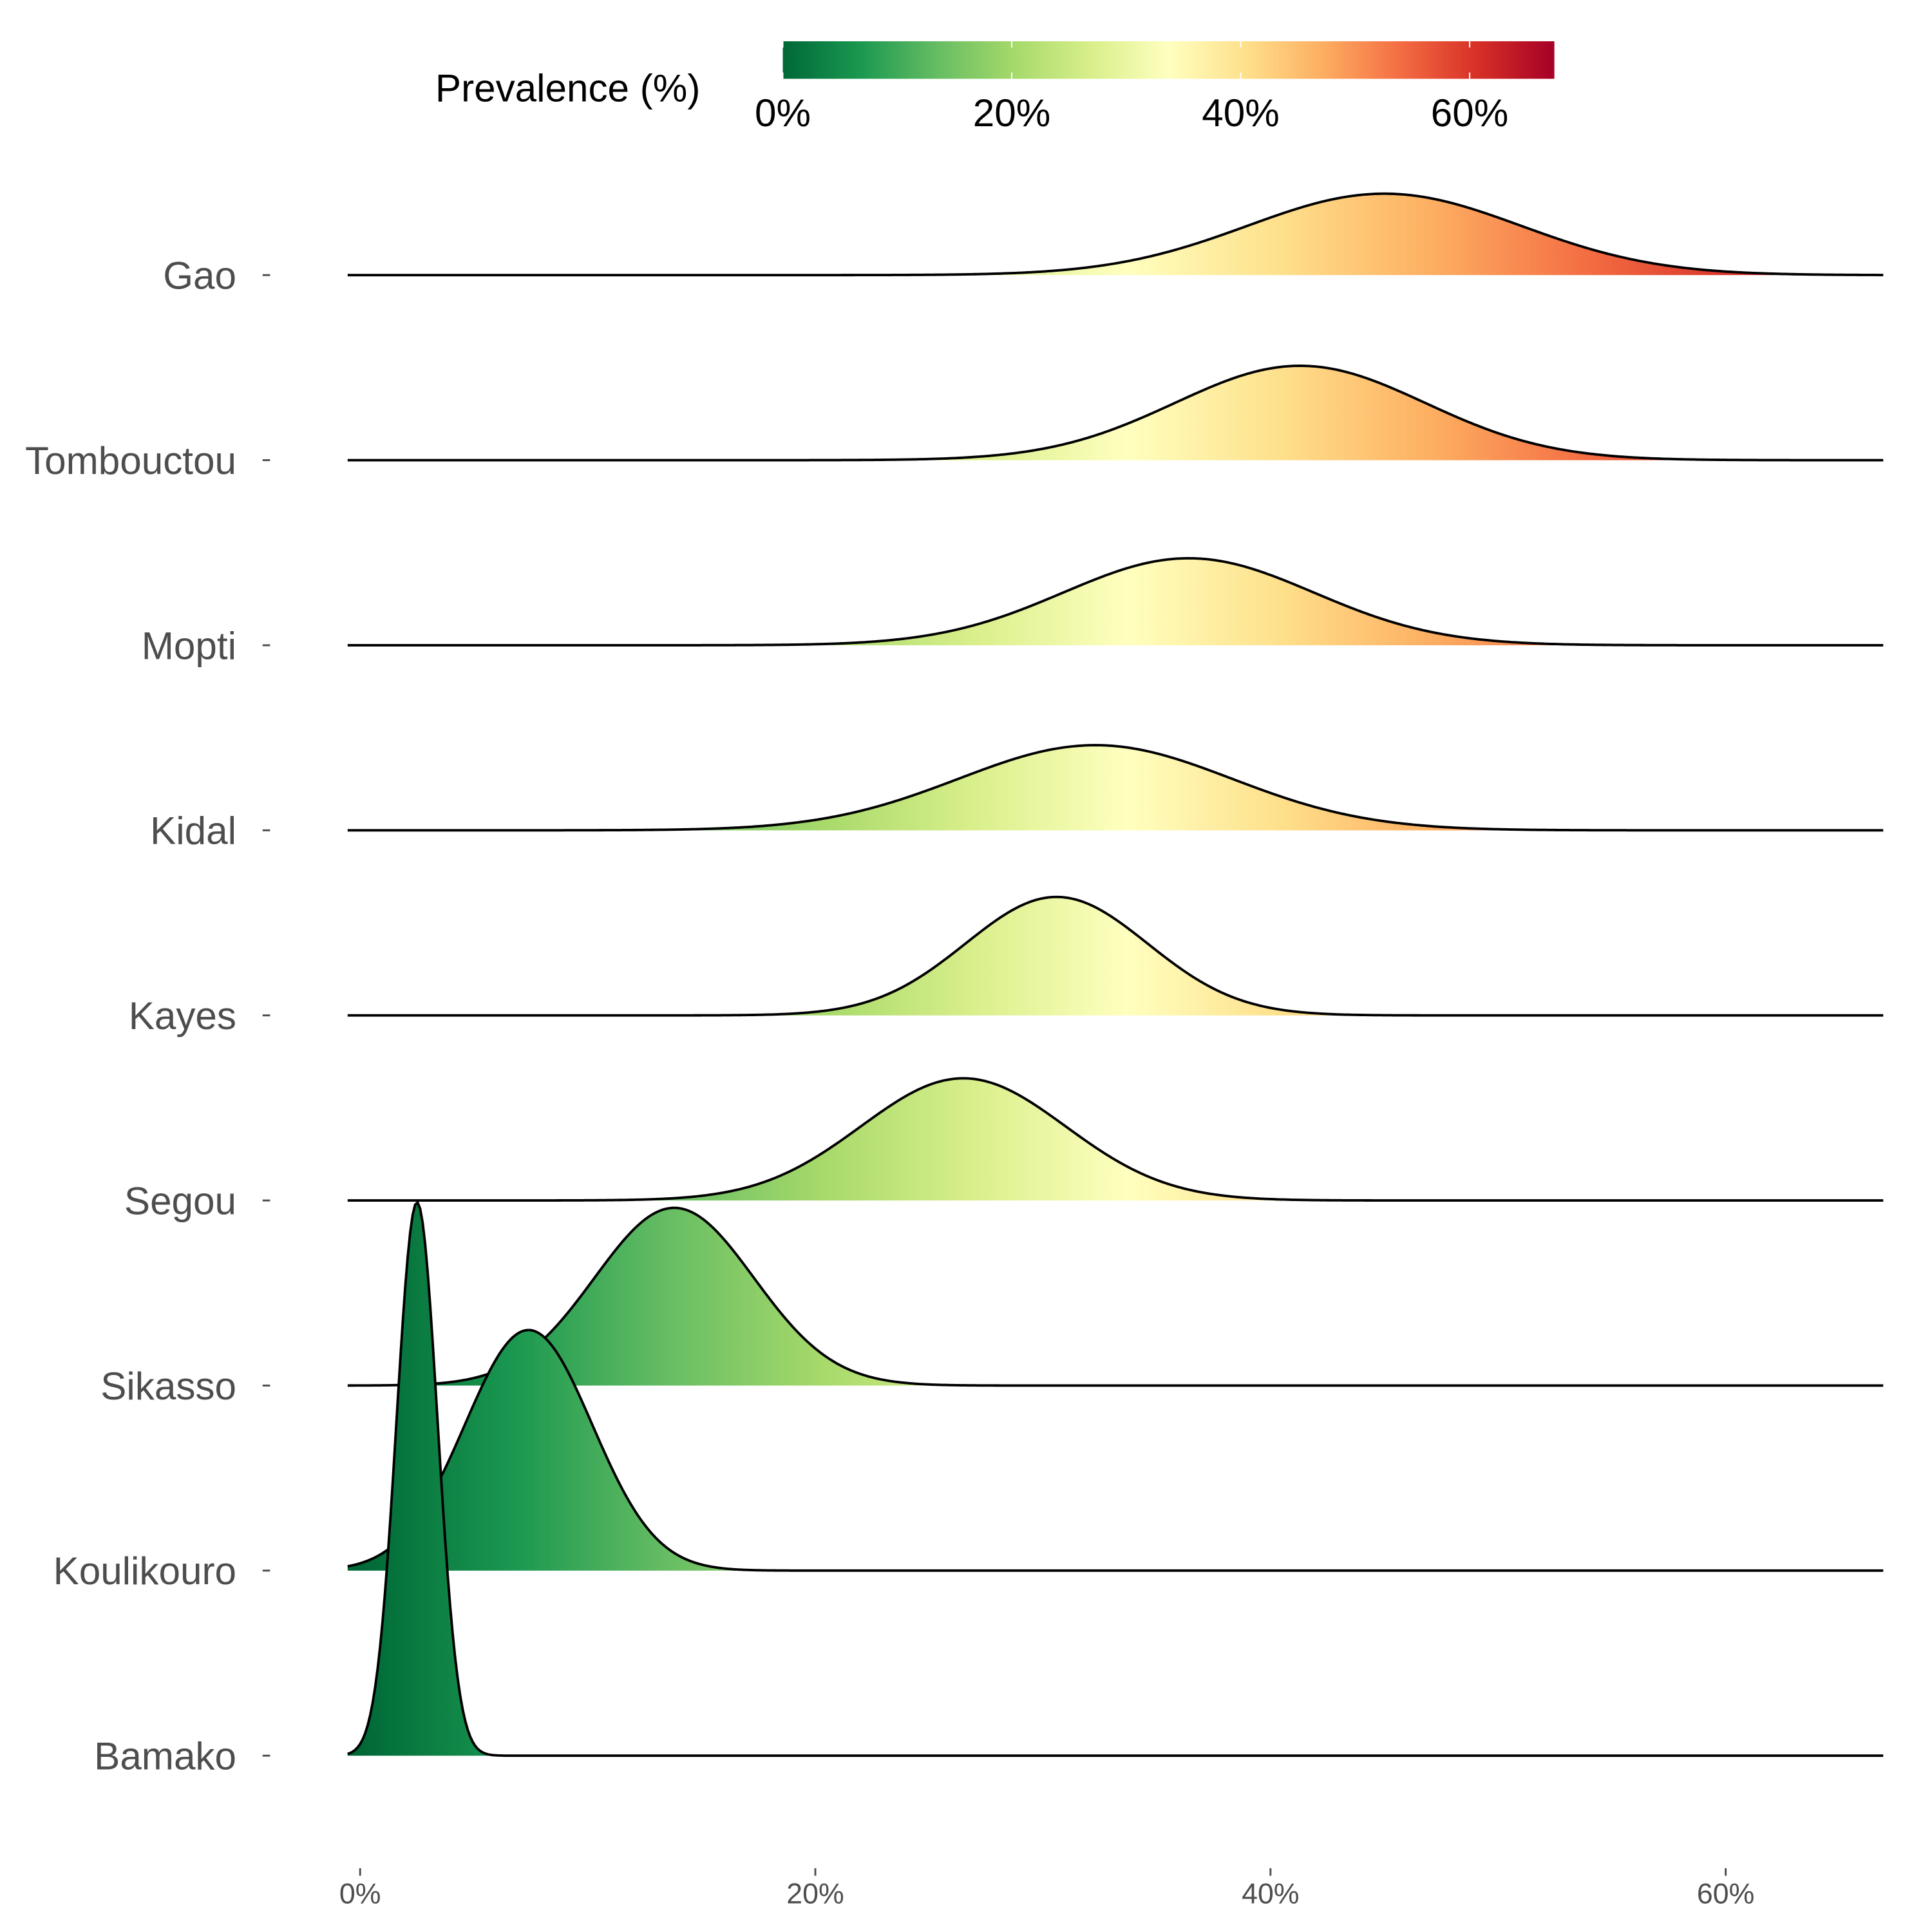 The image size is (1932, 1932). Describe the element at coordinates (1725, 1894) in the screenshot. I see `x-tick-label: 60%` at that location.